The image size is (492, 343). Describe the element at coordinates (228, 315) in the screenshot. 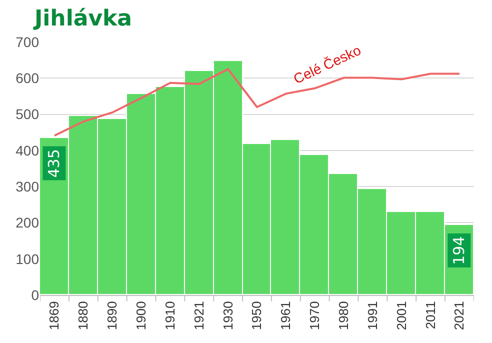

I see `x-tick-label: 1930` at that location.